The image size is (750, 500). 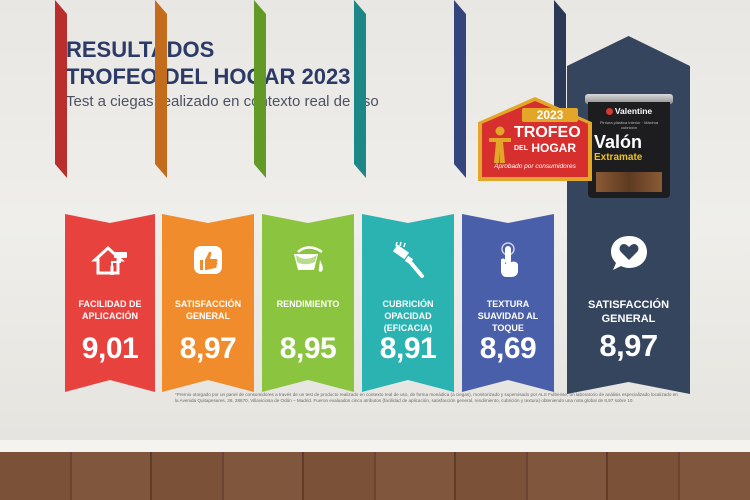 What do you see at coordinates (208, 348) in the screenshot?
I see `category-score: 8,97` at bounding box center [208, 348].